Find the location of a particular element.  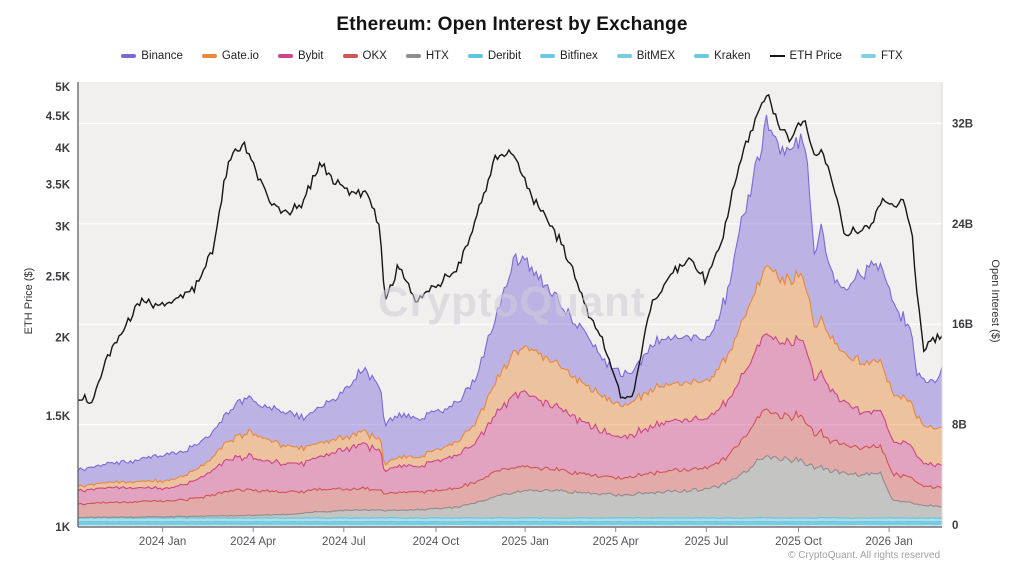

legend-item-deribit: Deribit is located at coordinates (494, 56).